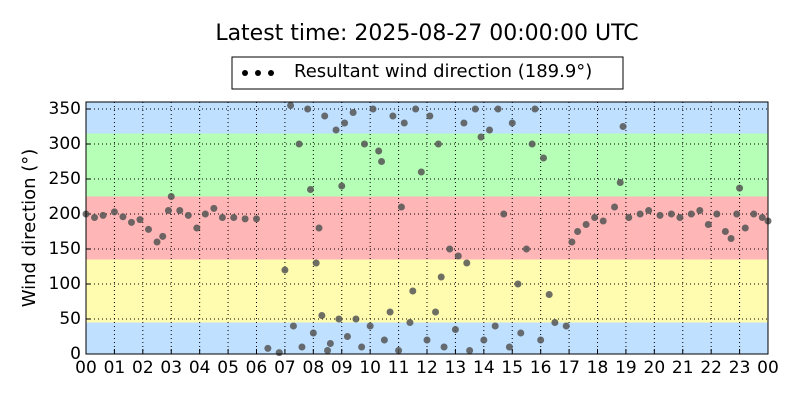 The height and width of the screenshot is (400, 800). I want to click on y-tick-label: 150, so click(65, 249).